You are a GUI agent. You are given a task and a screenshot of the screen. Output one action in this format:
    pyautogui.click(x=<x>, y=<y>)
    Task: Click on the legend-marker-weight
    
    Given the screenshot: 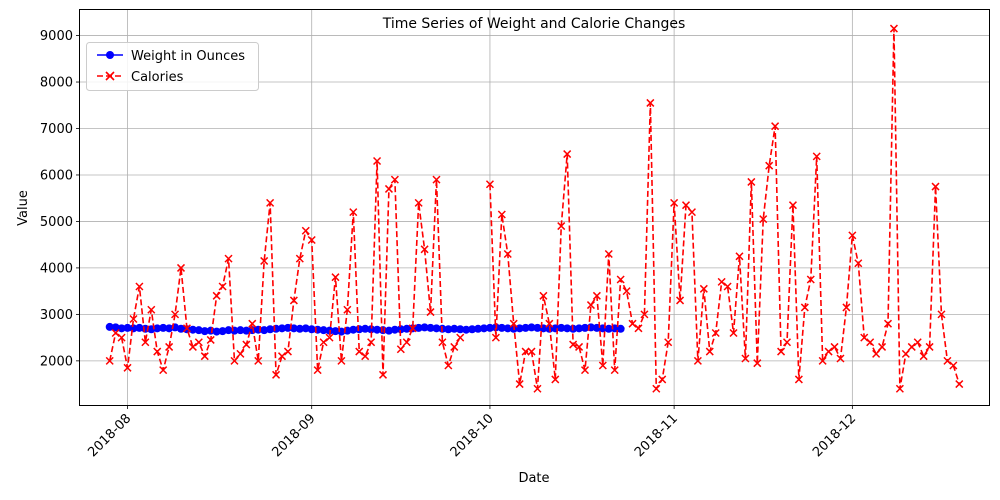 What is the action you would take?
    pyautogui.click(x=110, y=55)
    